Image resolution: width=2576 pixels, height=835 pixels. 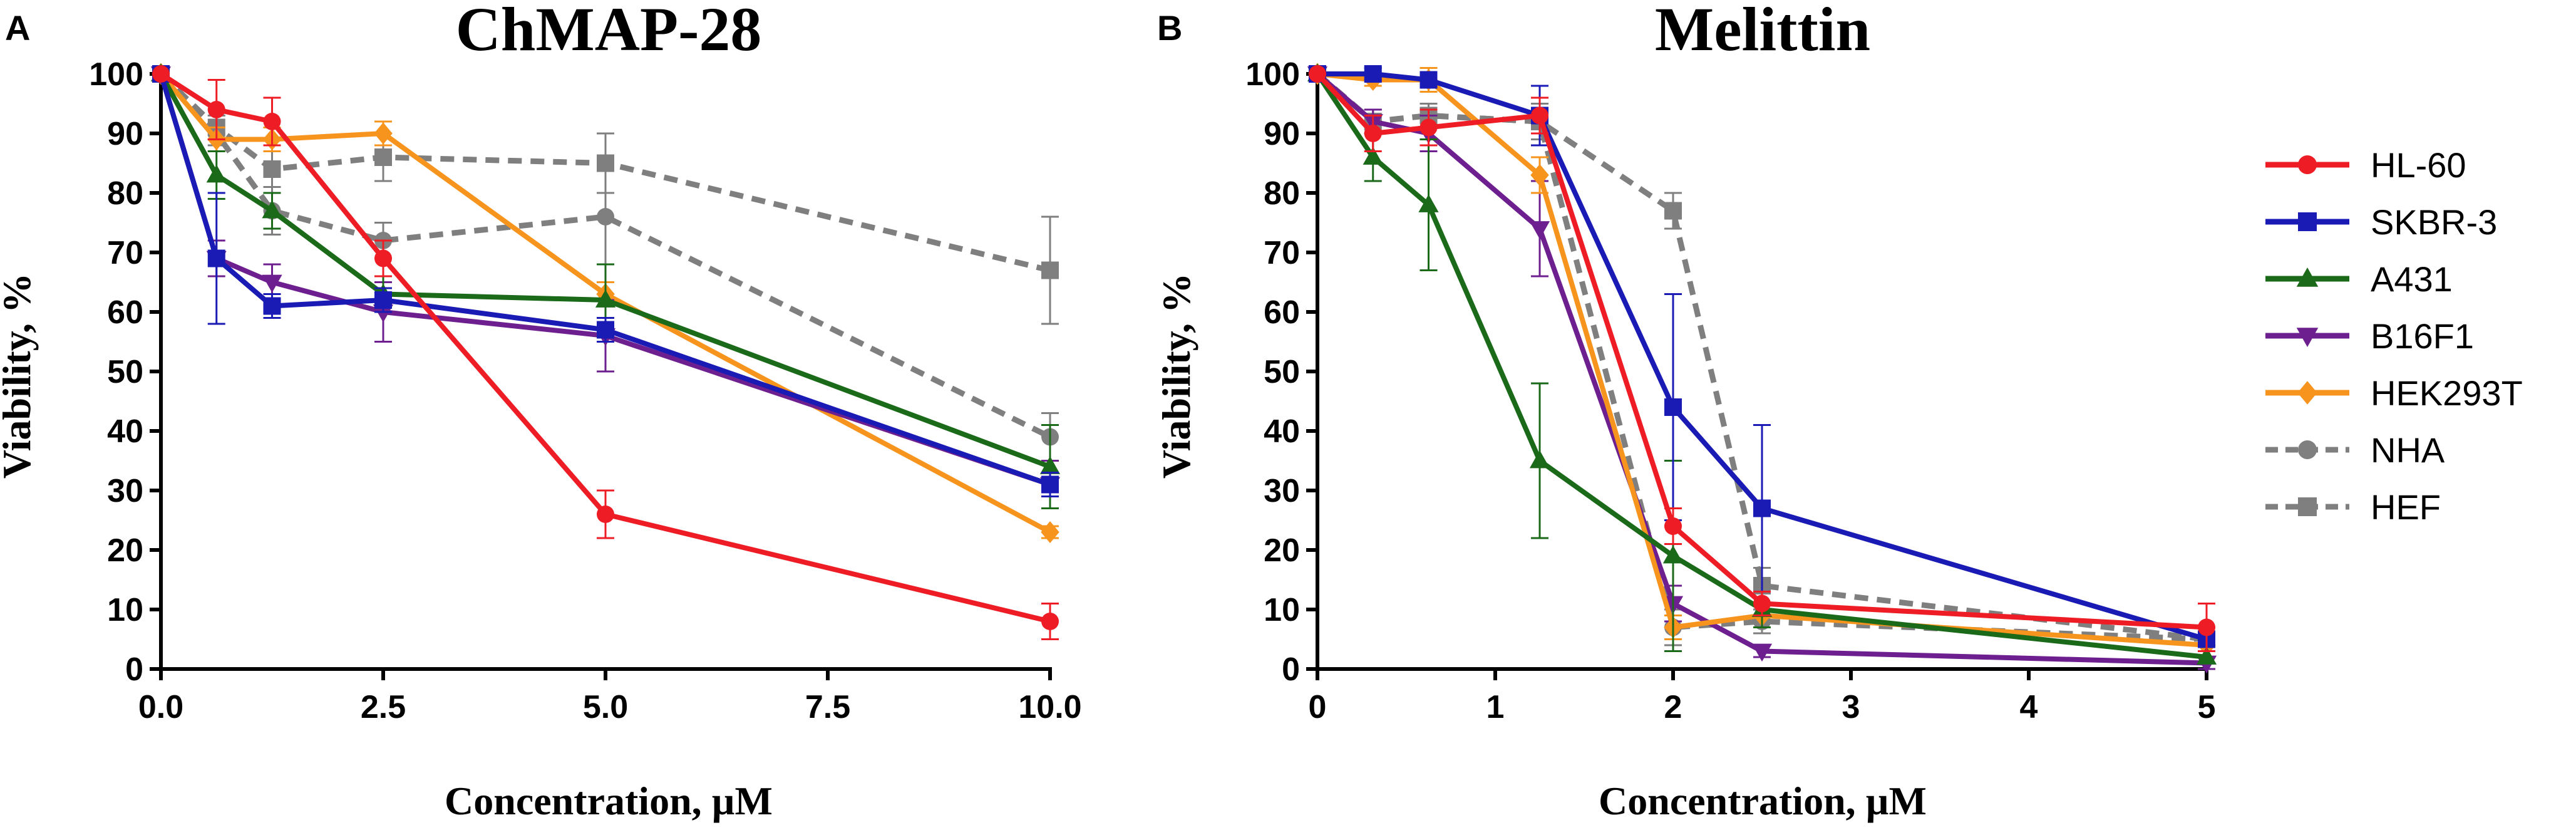 I want to click on y-tick-label-a: 30, so click(x=125, y=491).